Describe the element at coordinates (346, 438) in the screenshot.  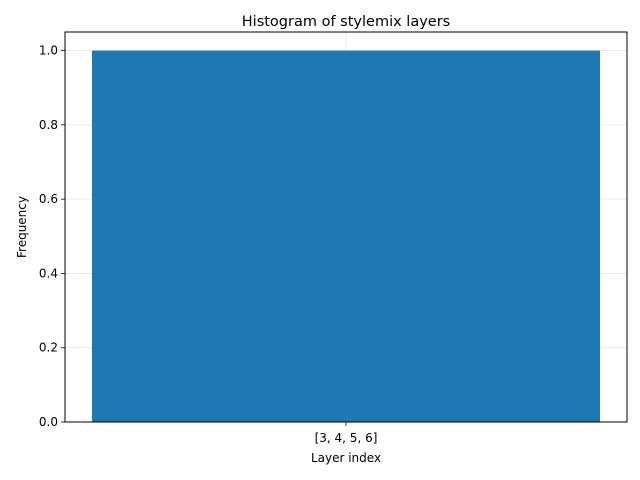
I see `x-tick-label: [3, 4, 5, 6]` at that location.